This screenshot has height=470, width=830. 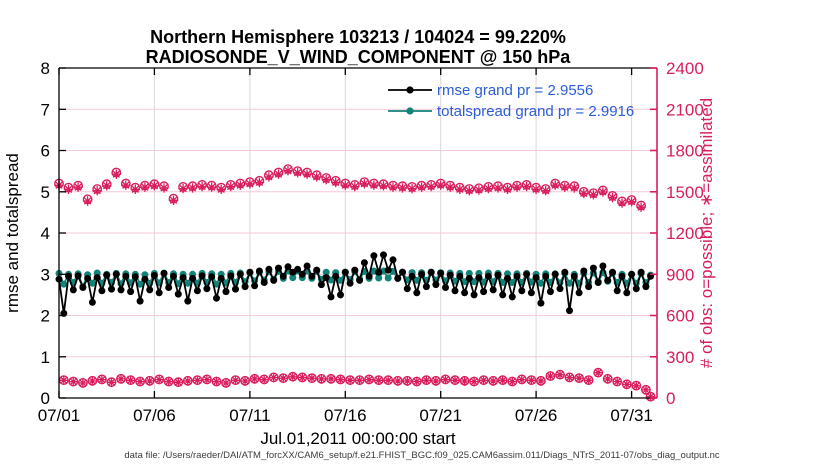 I want to click on left-y-tick-label: 3, so click(x=45, y=274).